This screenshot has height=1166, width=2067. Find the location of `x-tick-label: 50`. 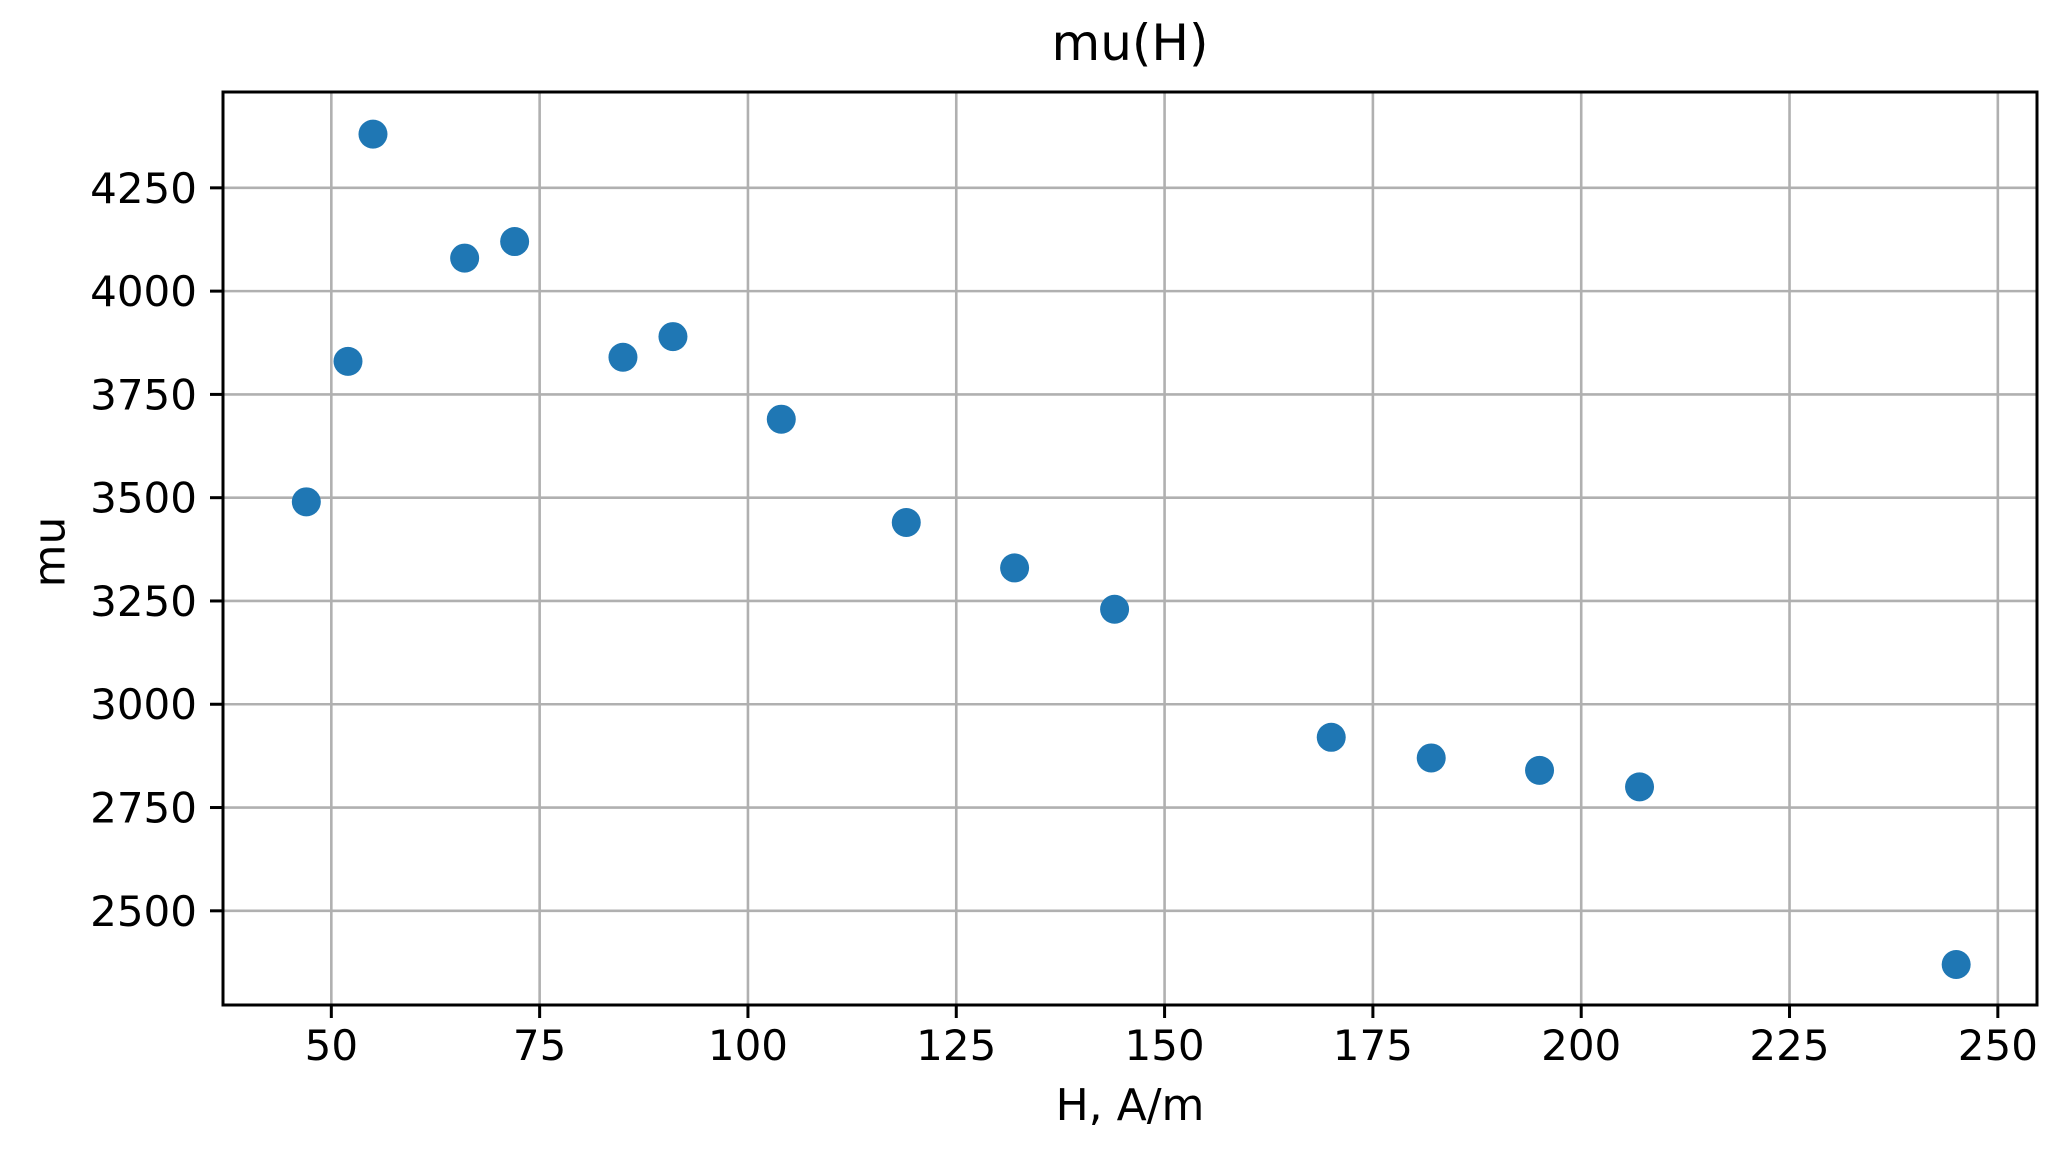

x-tick-label: 50 is located at coordinates (331, 1045).